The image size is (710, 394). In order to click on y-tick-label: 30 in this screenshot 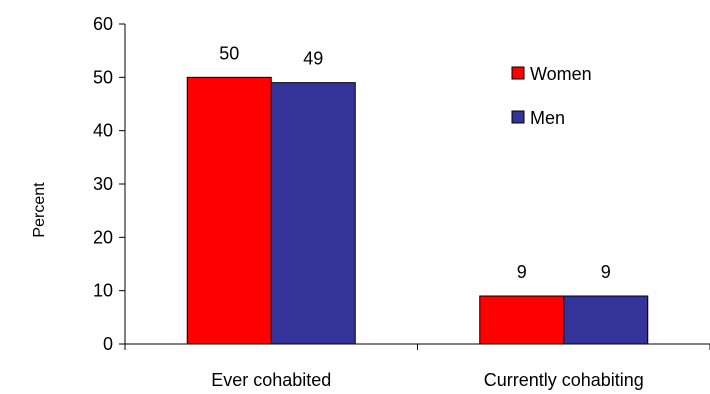, I will do `click(103, 184)`.